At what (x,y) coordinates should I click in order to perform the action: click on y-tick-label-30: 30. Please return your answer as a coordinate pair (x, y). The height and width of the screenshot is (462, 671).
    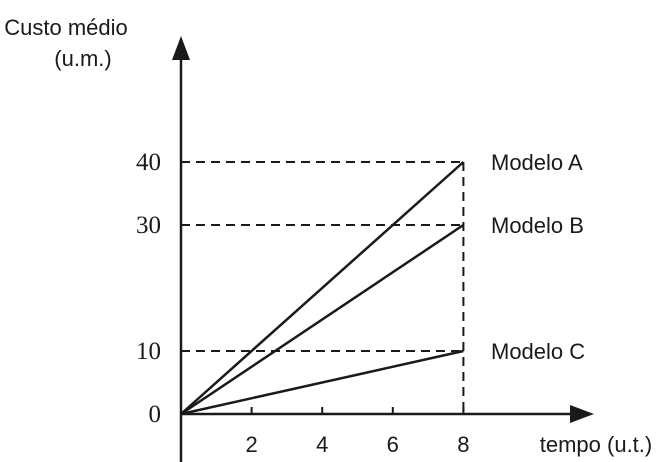
    Looking at the image, I should click on (148, 225).